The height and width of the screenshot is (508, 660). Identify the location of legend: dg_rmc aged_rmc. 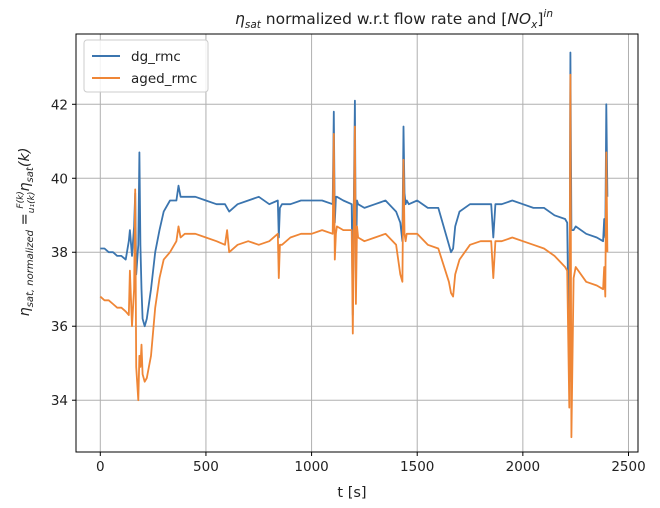
(146, 66).